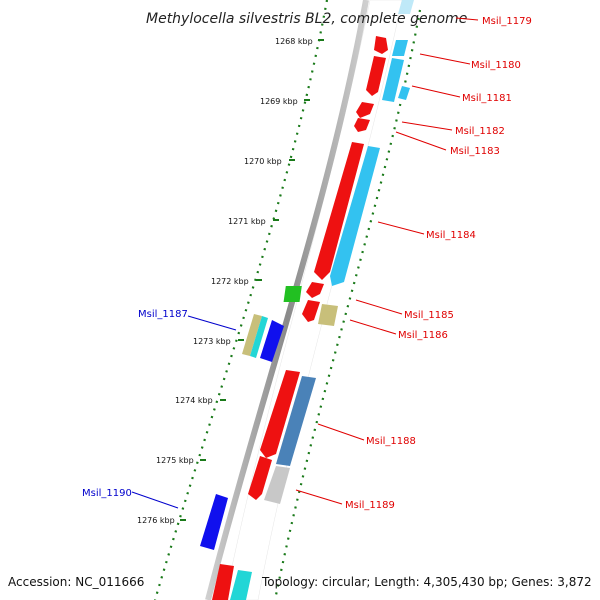 This screenshot has height=600, width=600. Describe the element at coordinates (175, 460) in the screenshot. I see `tick-label: 1275 kbp` at that location.